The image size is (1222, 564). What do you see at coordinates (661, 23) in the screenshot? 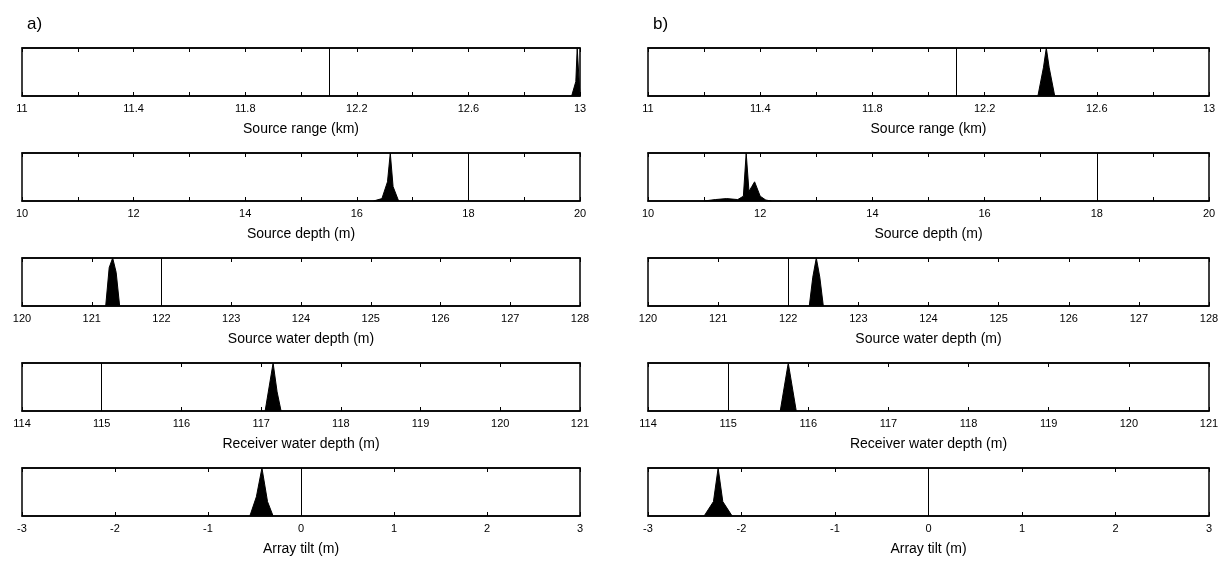
I see `chart-title: b)` at bounding box center [661, 23].